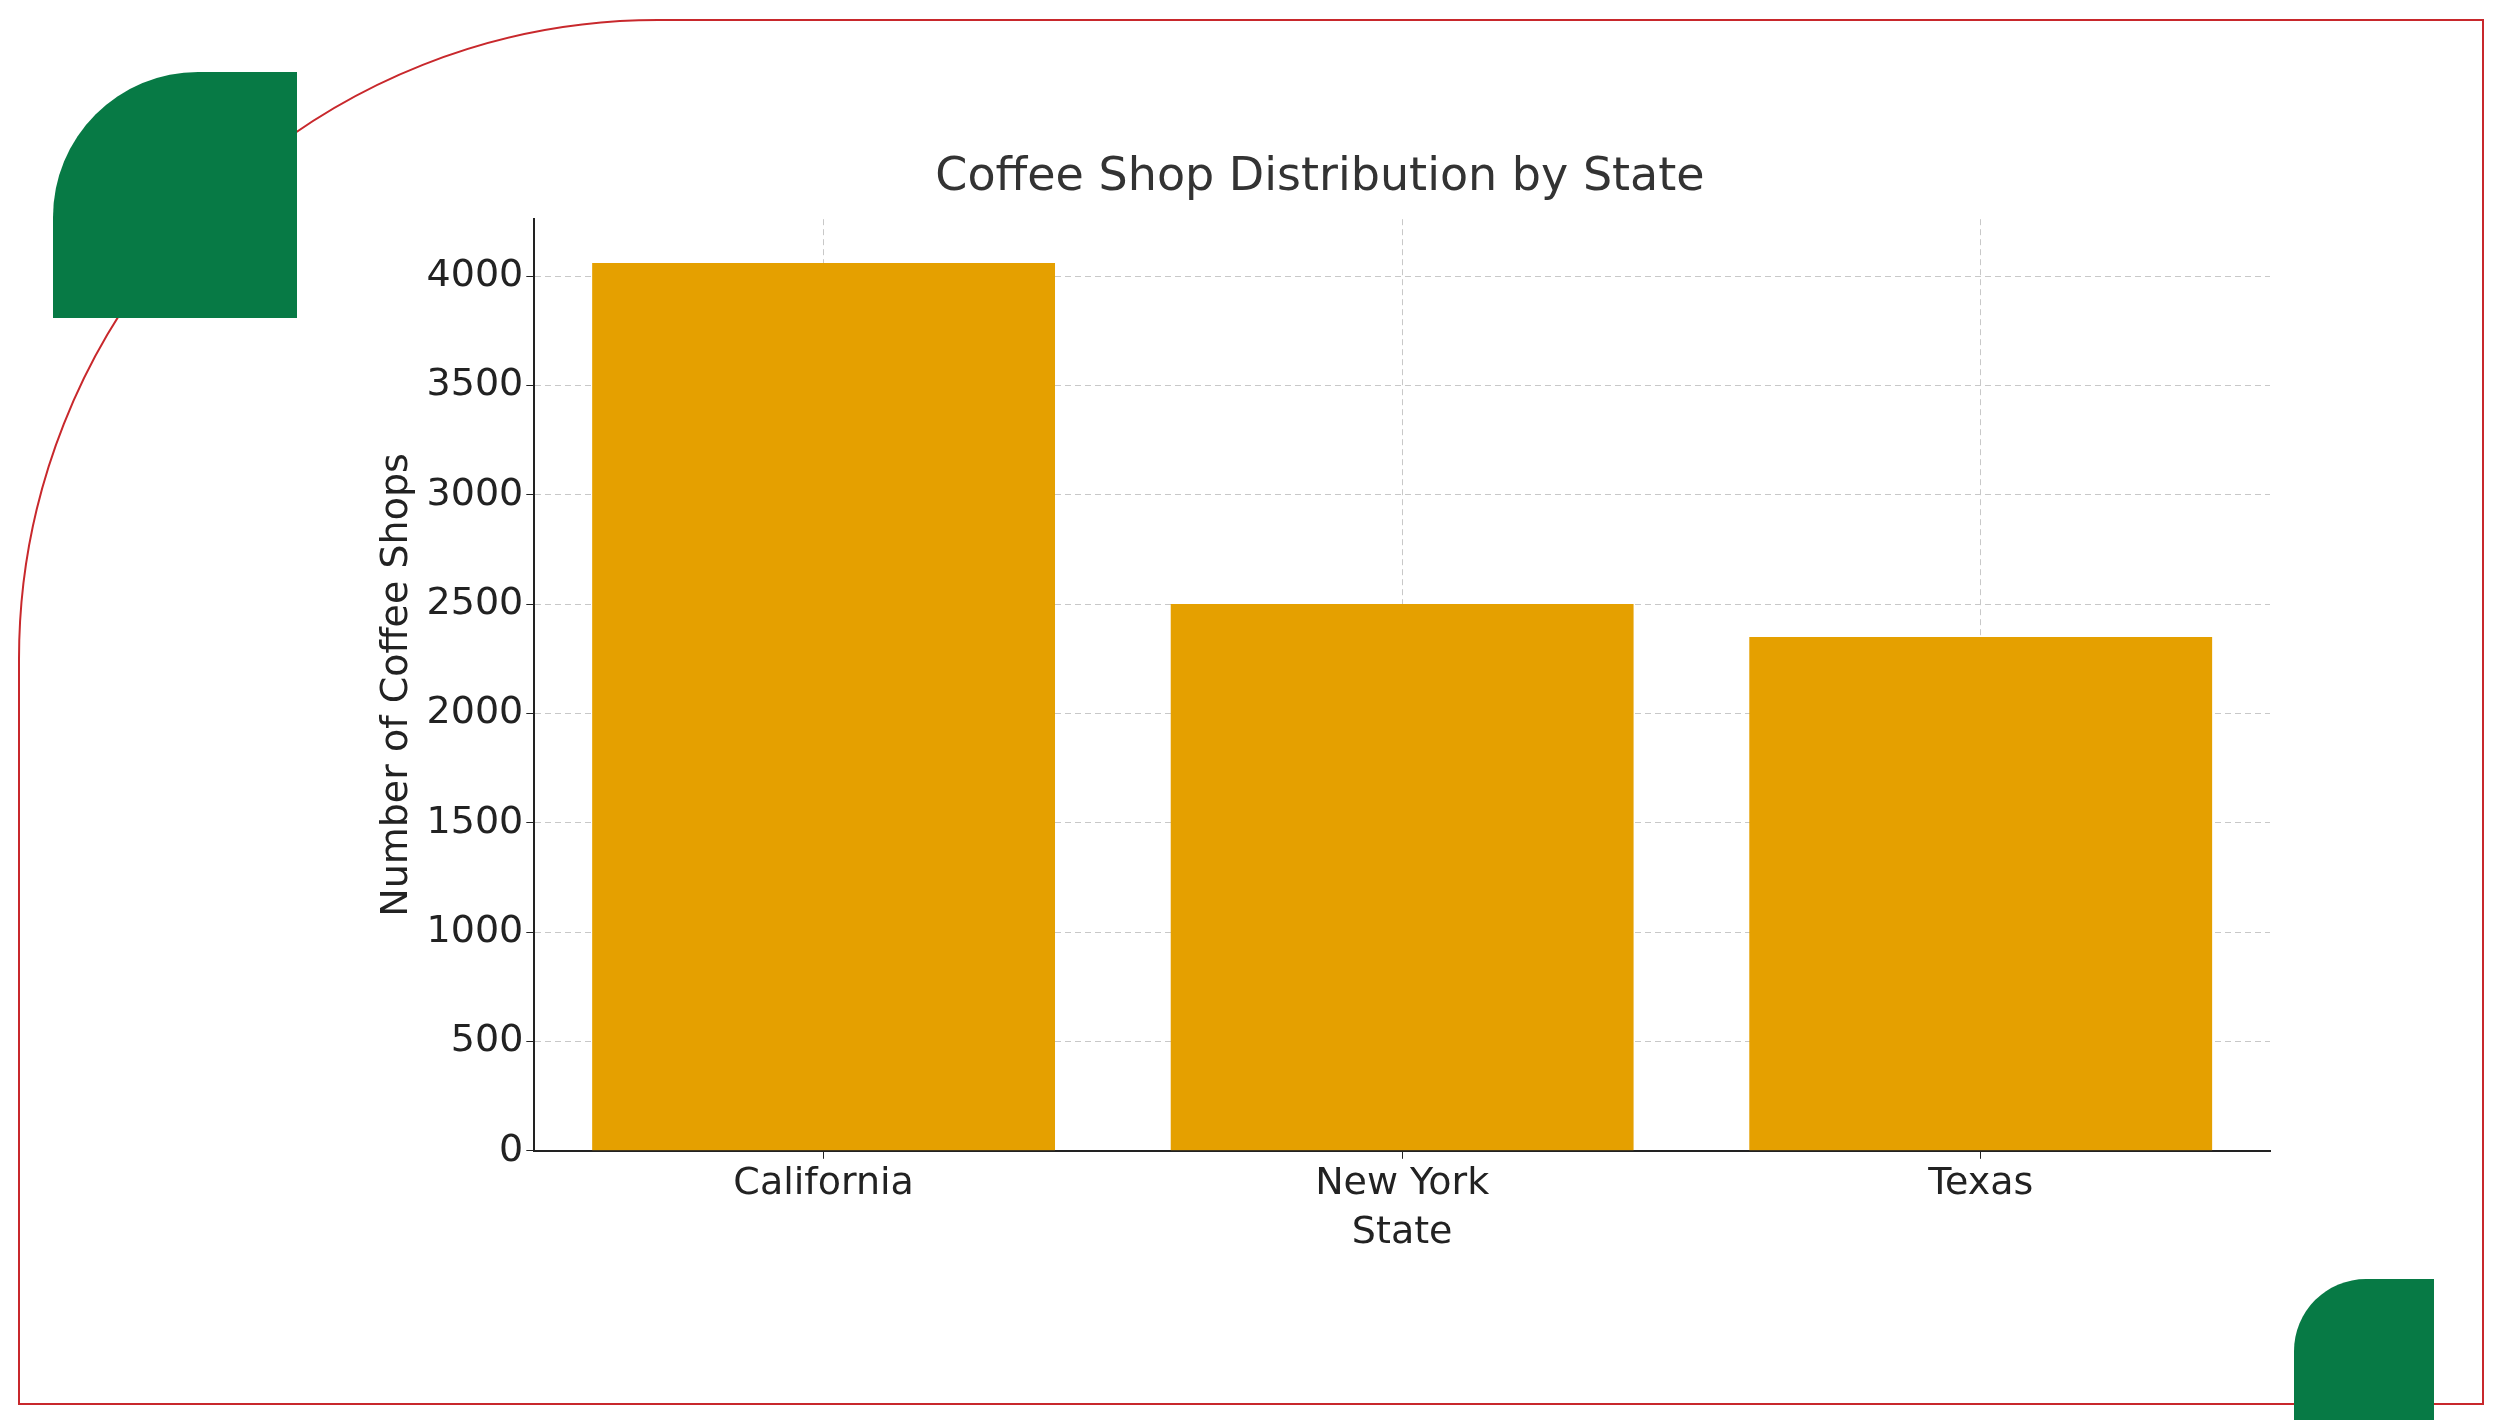 This screenshot has height=1426, width=2507. What do you see at coordinates (511, 1147) in the screenshot?
I see `y-tick-label: 0` at bounding box center [511, 1147].